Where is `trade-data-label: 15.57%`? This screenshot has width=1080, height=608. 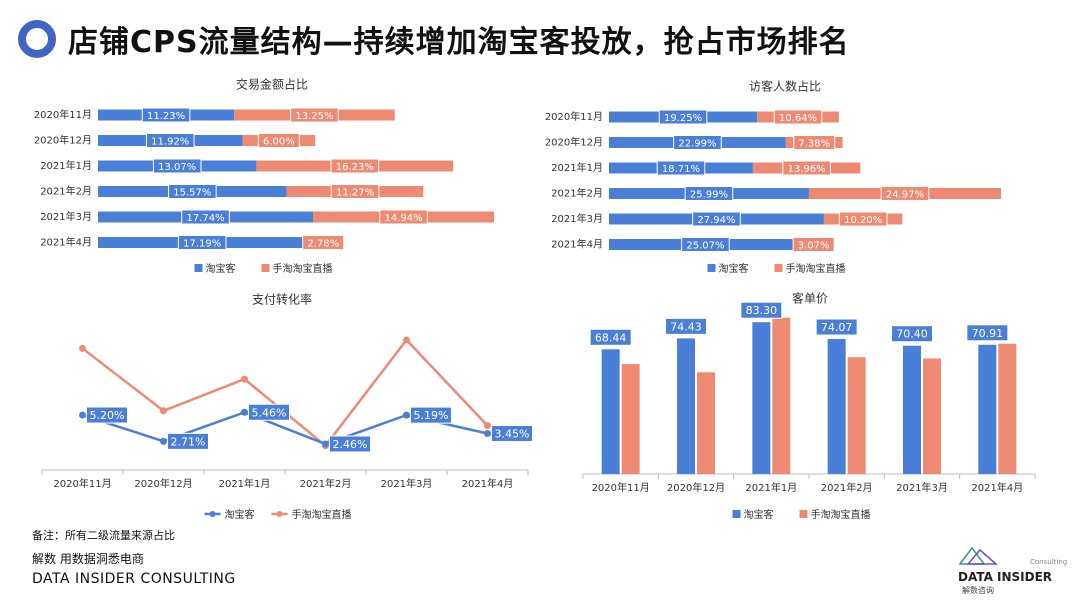
trade-data-label: 15.57% is located at coordinates (192, 193).